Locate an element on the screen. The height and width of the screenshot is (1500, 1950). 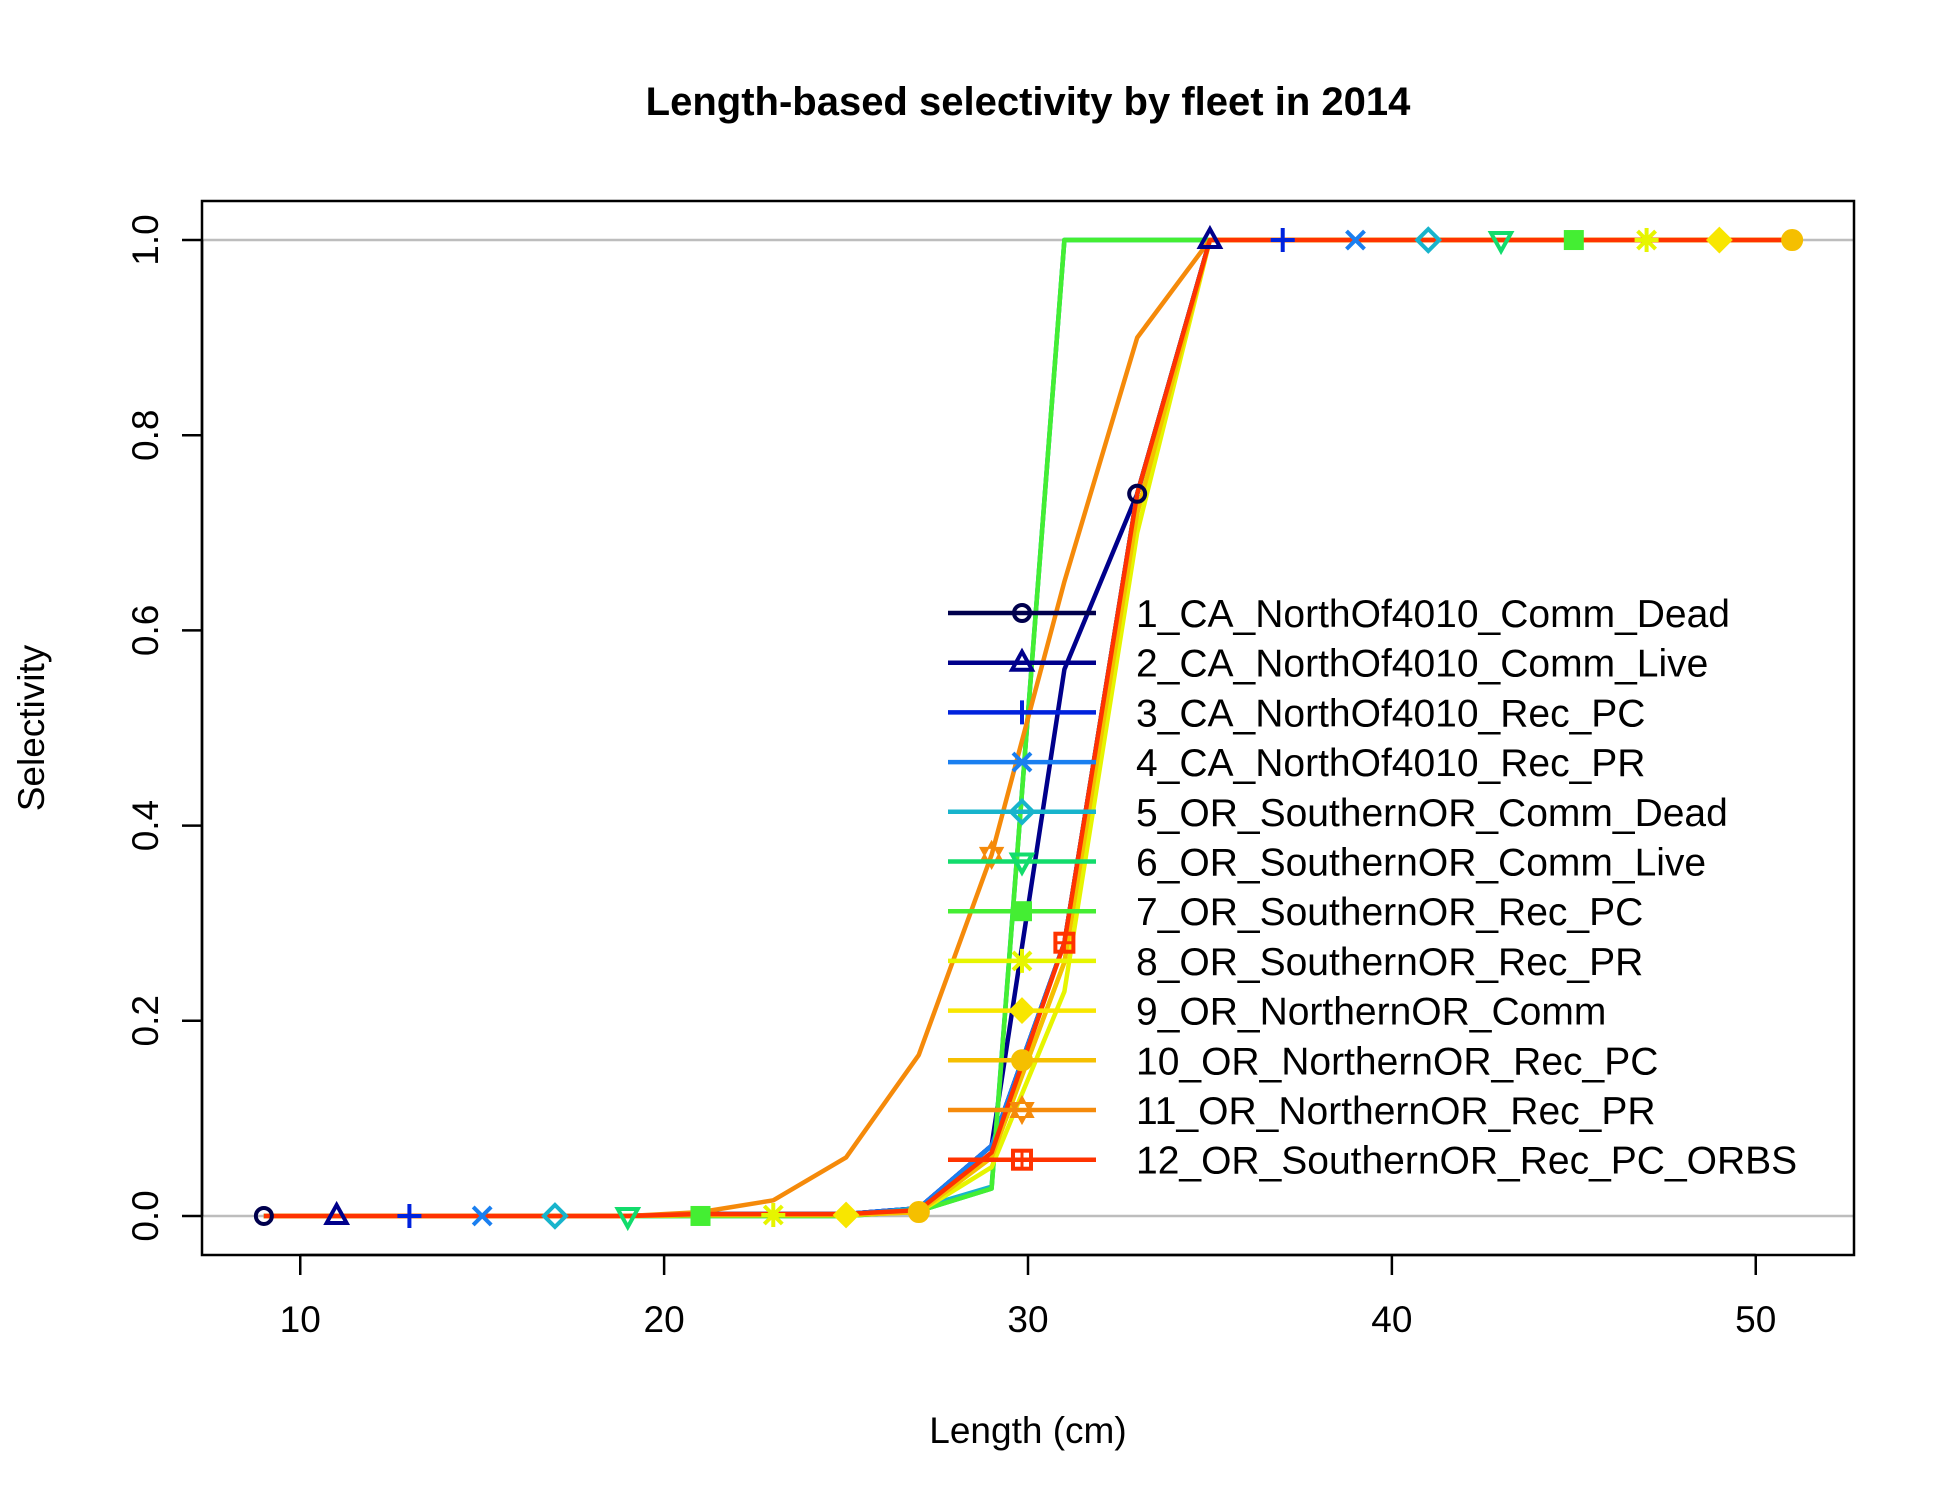
legend-label: 12_OR_SouthernOR_Rec_PC_ORBS is located at coordinates (1466, 1161).